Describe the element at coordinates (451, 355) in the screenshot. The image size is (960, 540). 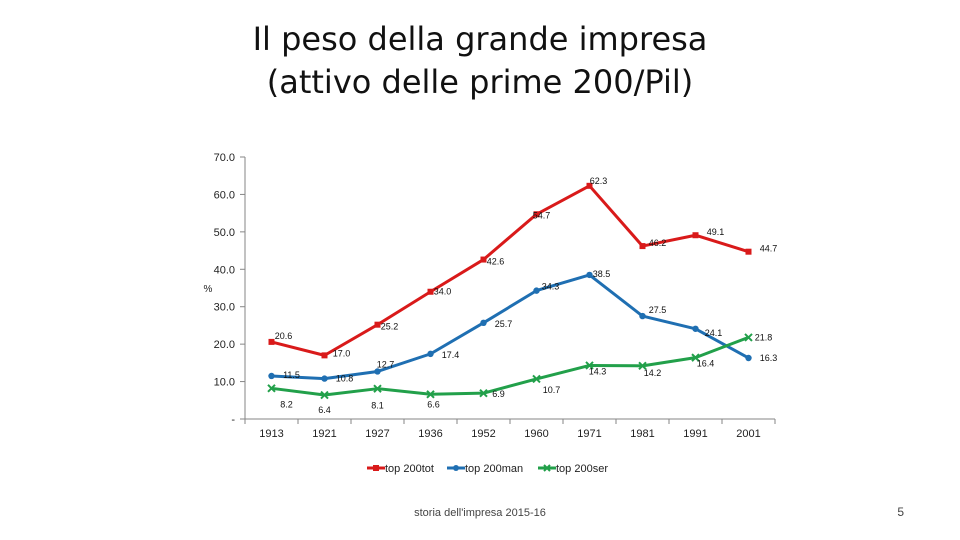
I see `data-label: 17.4` at that location.